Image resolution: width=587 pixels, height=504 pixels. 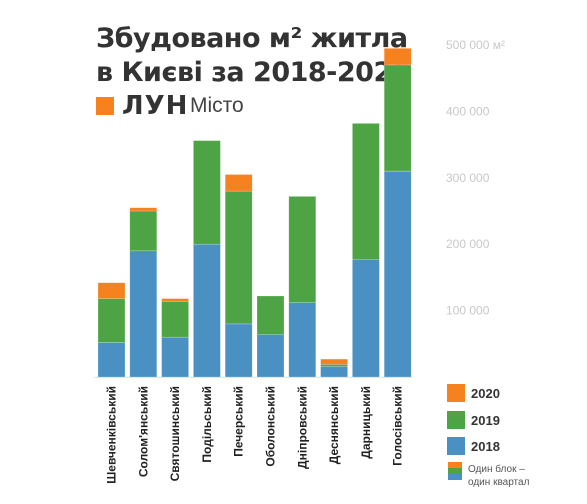 I want to click on legend-note-block-2019, so click(x=455, y=471).